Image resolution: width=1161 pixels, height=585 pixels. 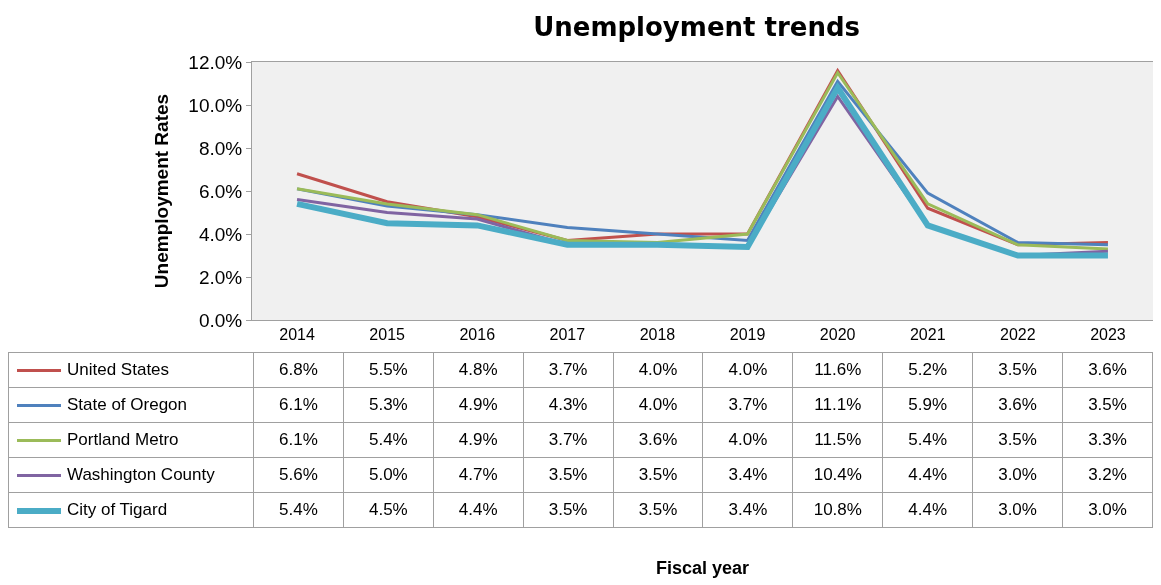 What do you see at coordinates (387, 335) in the screenshot?
I see `x-tick-label: 2015` at bounding box center [387, 335].